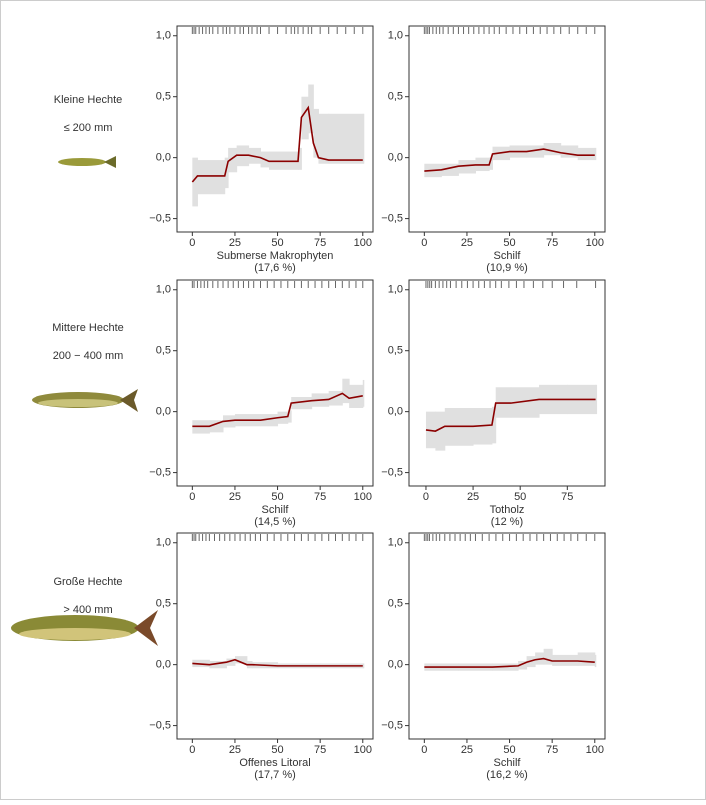 The image size is (706, 805). Describe the element at coordinates (84, 628) in the screenshot. I see `fish-large` at that location.